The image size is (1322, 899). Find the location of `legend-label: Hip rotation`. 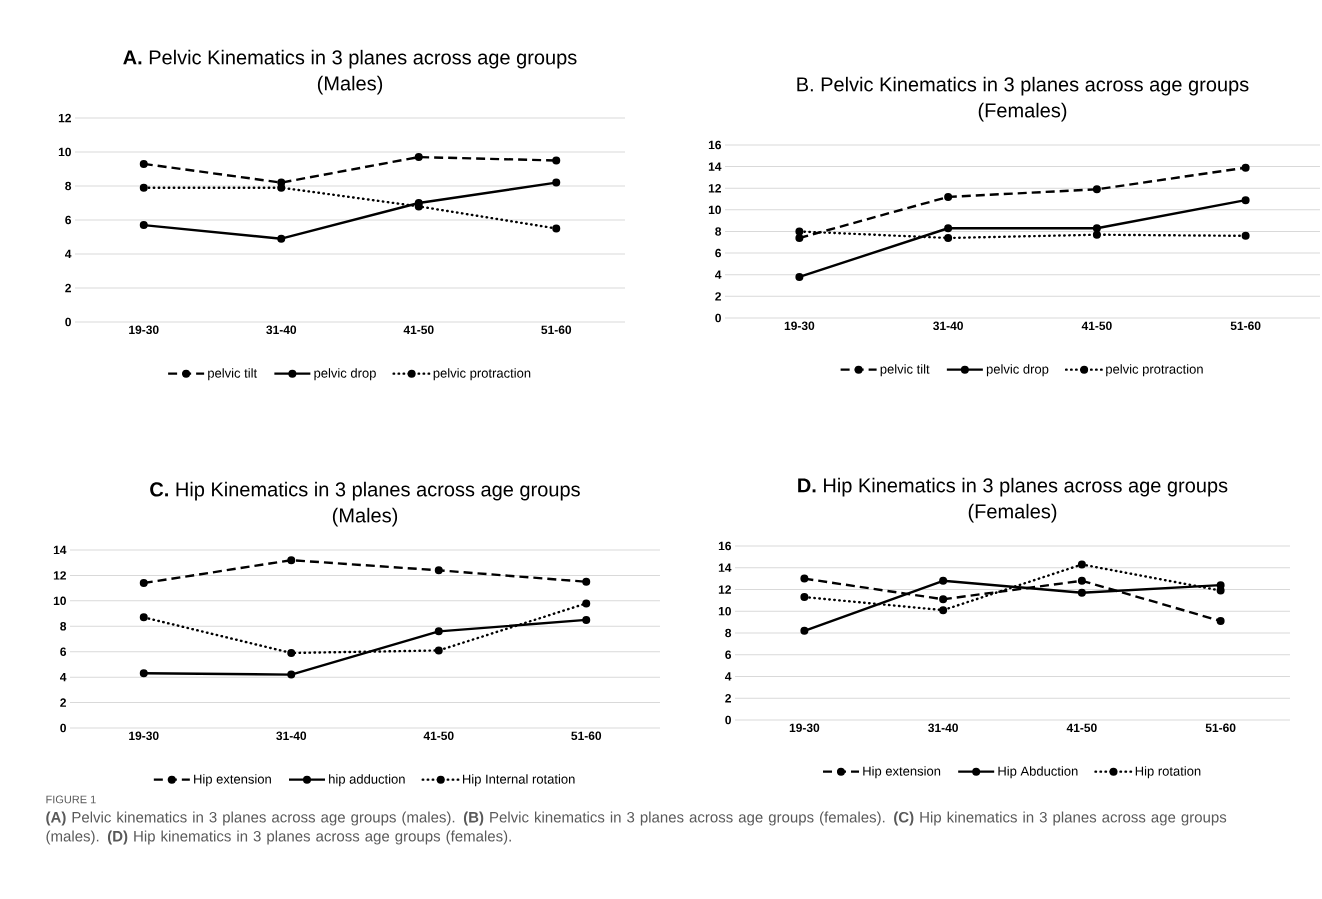

legend-label: Hip rotation is located at coordinates (1168, 772).